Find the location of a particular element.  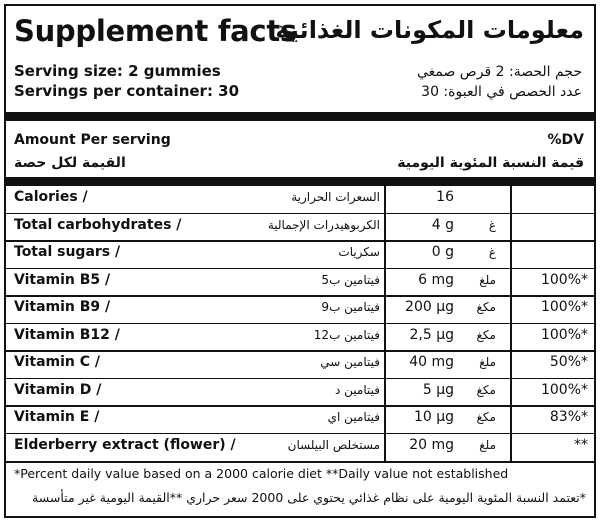

nutrient-name-arabic: فيتامين سي is located at coordinates (350, 362).